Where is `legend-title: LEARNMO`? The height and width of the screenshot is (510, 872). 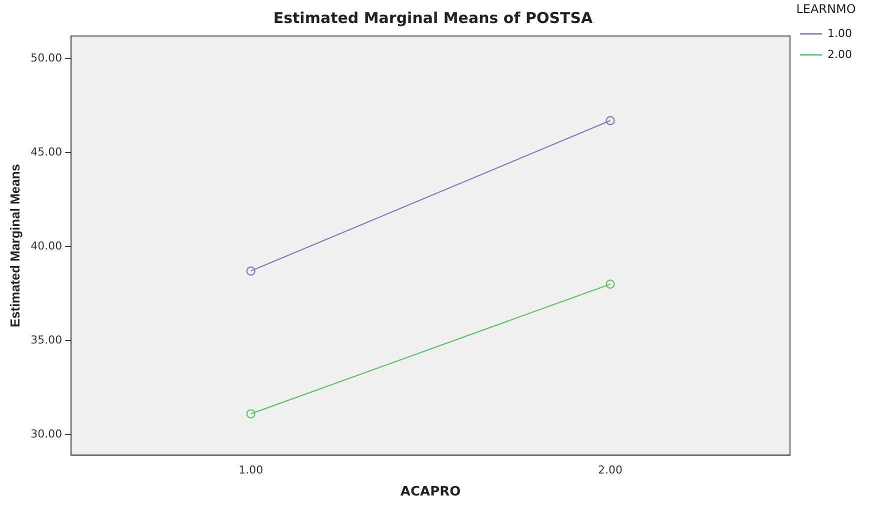 legend-title: LEARNMO is located at coordinates (826, 9).